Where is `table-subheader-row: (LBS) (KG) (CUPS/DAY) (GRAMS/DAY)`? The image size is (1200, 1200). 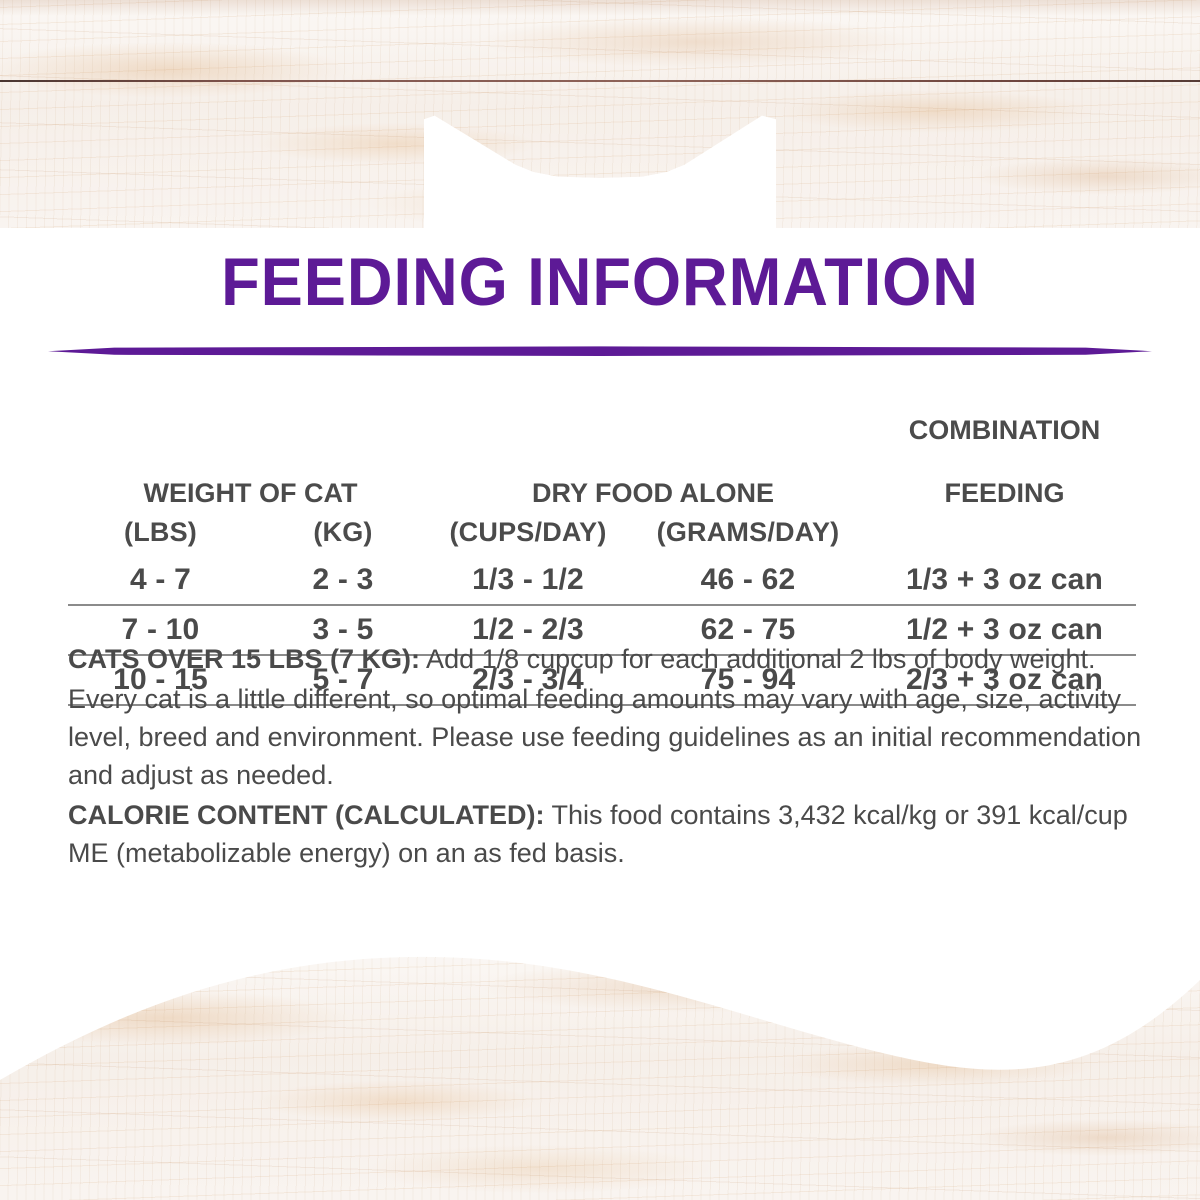
table-subheader-row: (LBS) (KG) (CUPS/DAY) (GRAMS/DAY) is located at coordinates (602, 536).